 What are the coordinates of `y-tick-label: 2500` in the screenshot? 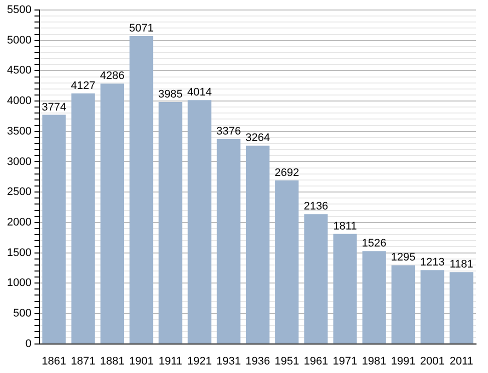 It's located at (19, 192).